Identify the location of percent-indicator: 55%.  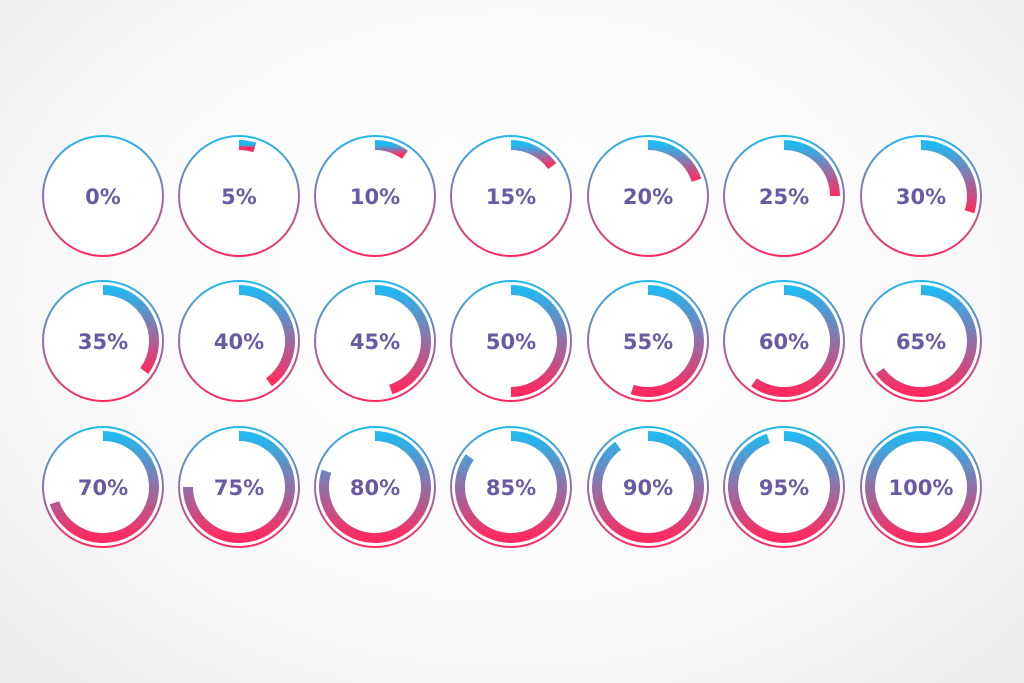
(648, 341).